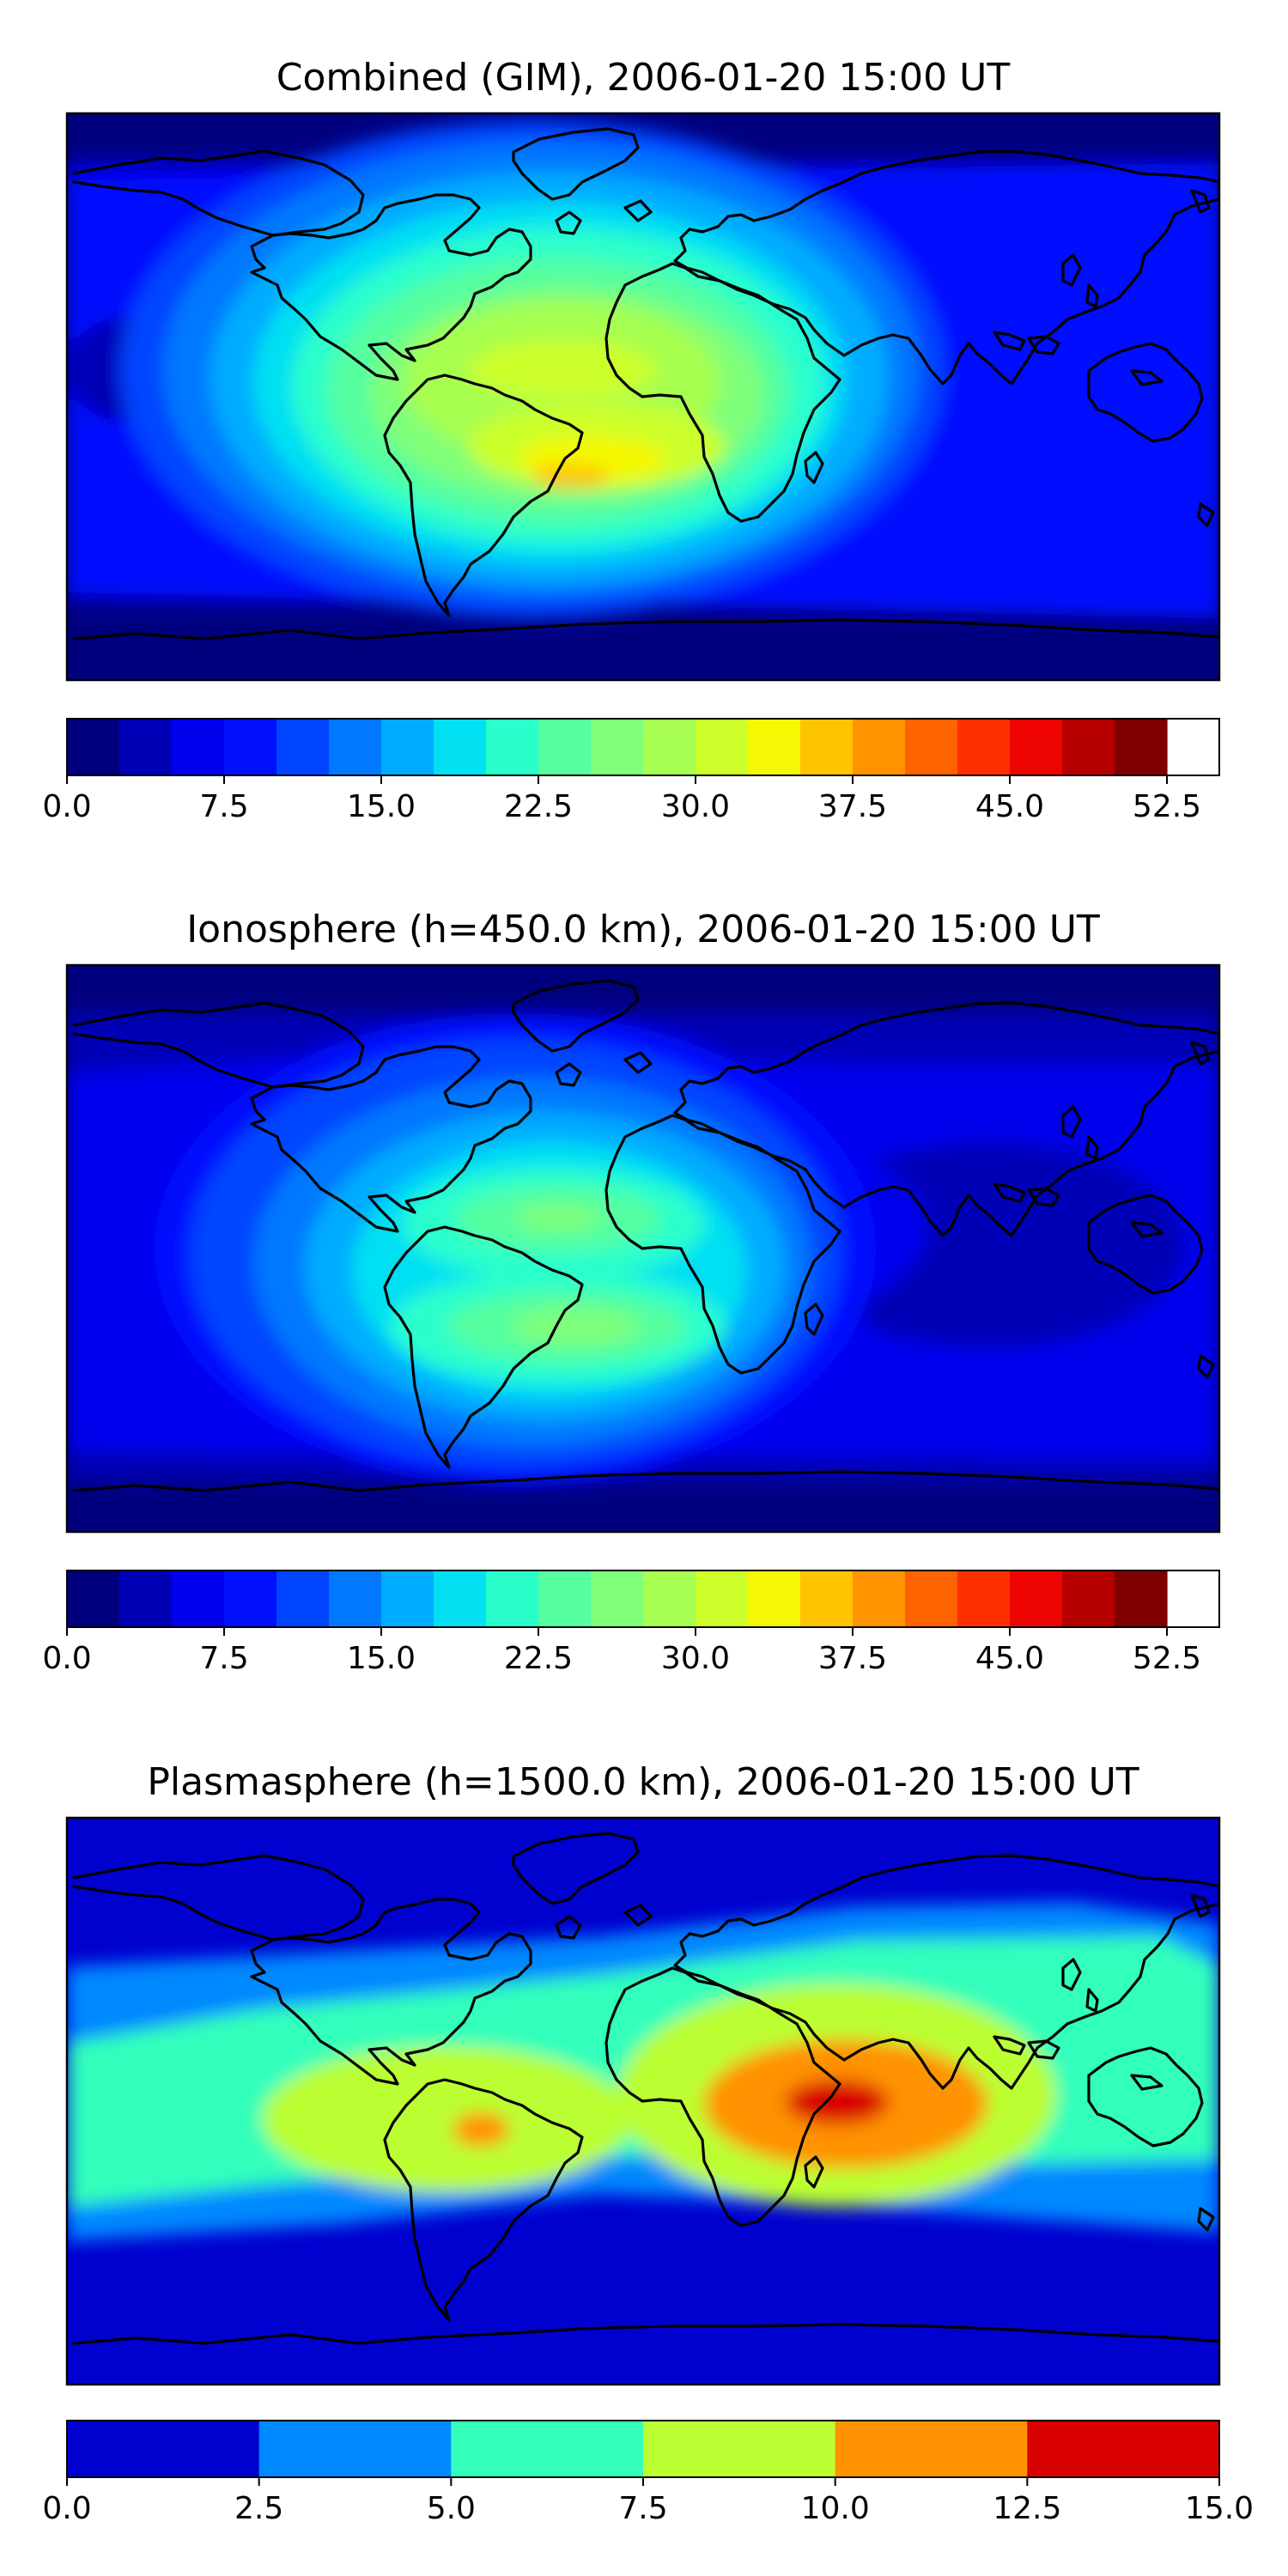 Image resolution: width=1288 pixels, height=2576 pixels. I want to click on map-title-combined: Combined (GIM), 2006-01-20 15:00 UT, so click(643, 78).